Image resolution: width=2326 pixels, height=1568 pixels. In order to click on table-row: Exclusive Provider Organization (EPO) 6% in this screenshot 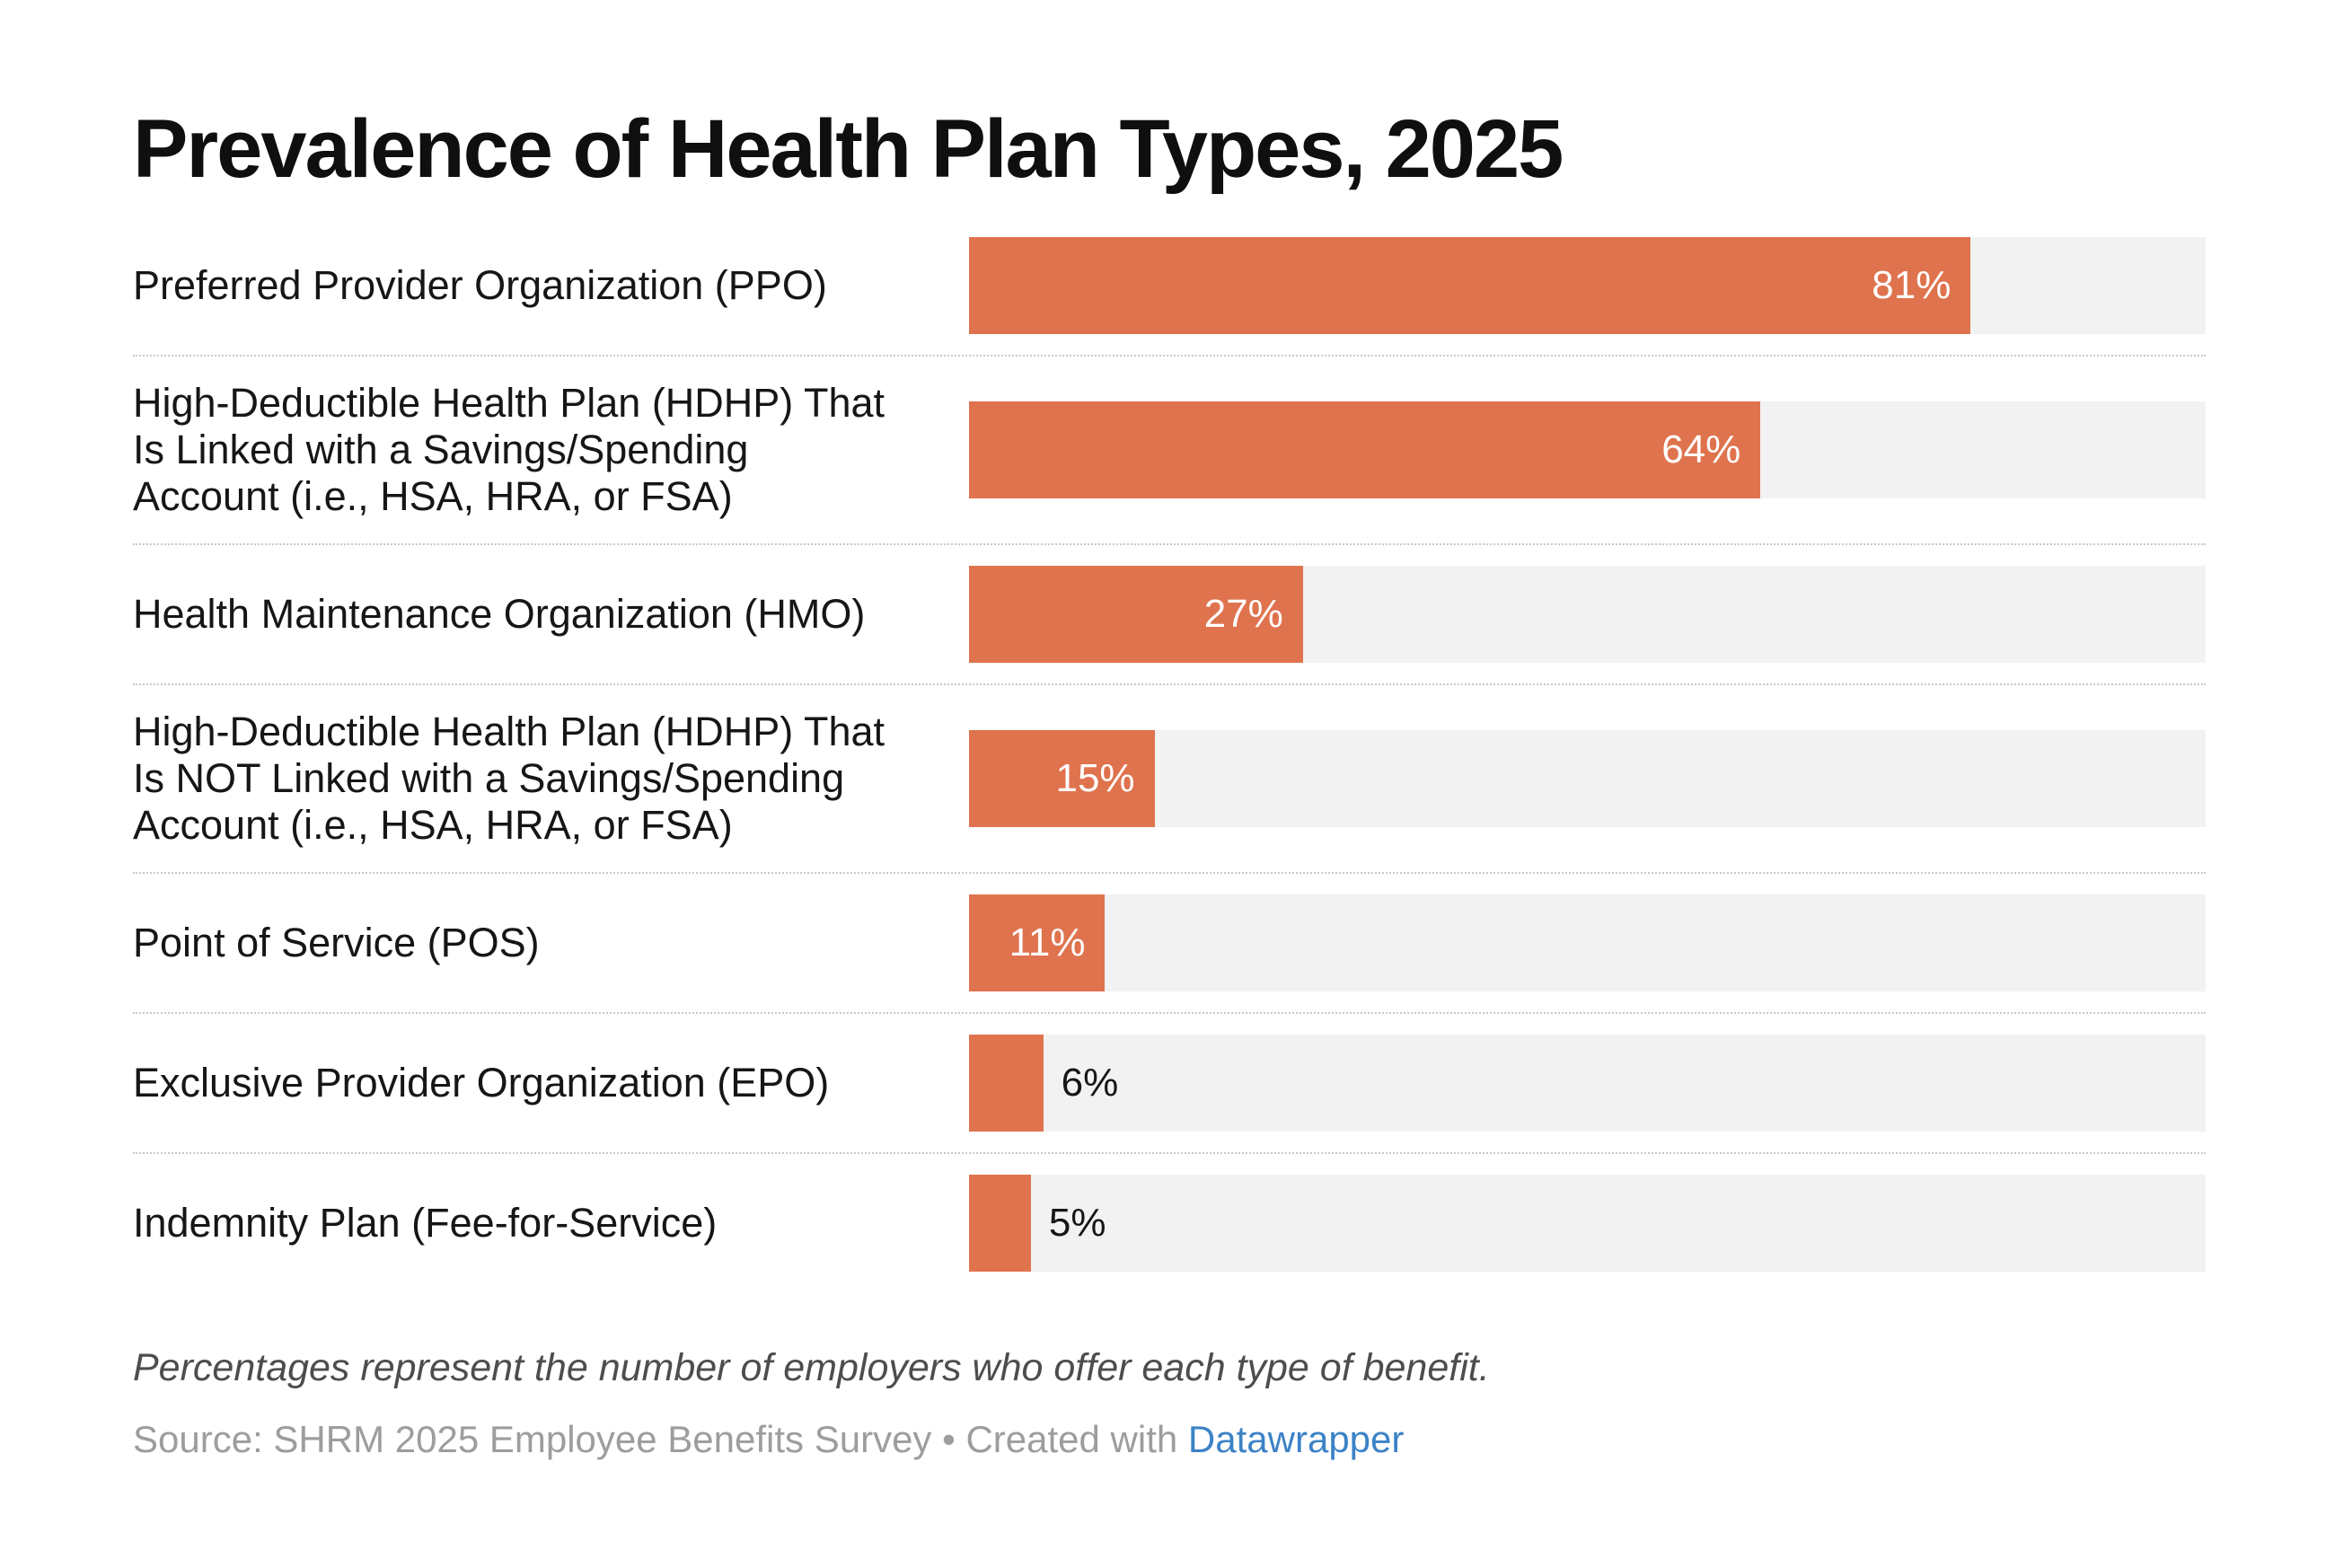, I will do `click(1169, 1082)`.